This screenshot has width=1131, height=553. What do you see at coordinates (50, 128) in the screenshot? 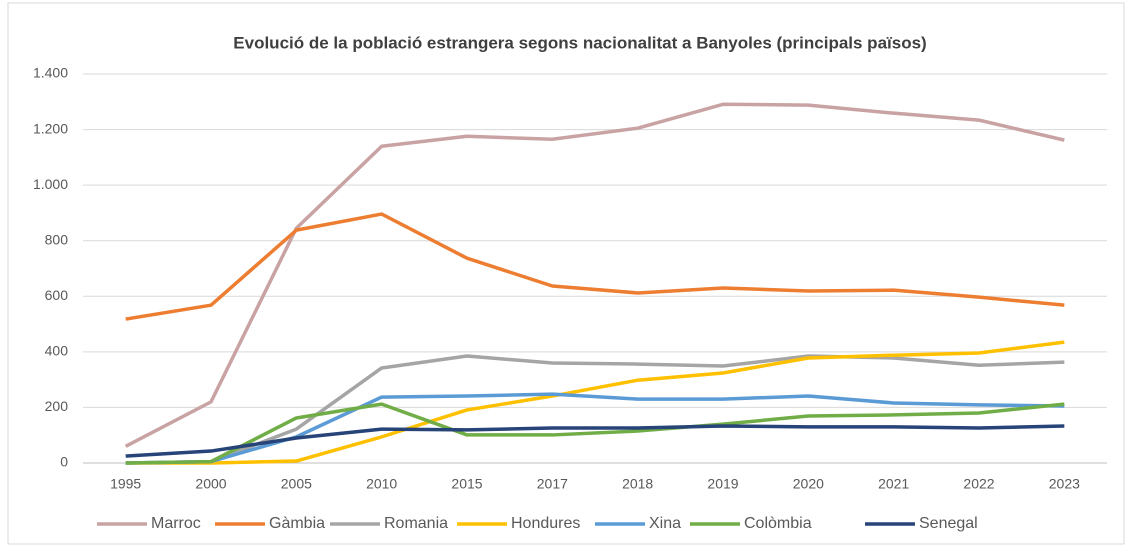
I see `y-tick-label: 1.200` at bounding box center [50, 128].